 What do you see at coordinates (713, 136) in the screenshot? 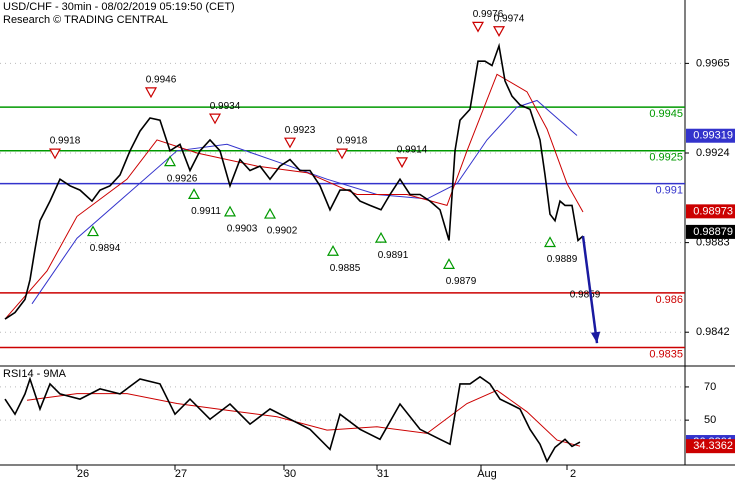
I see `last-value-label: 0.99319` at bounding box center [713, 136].